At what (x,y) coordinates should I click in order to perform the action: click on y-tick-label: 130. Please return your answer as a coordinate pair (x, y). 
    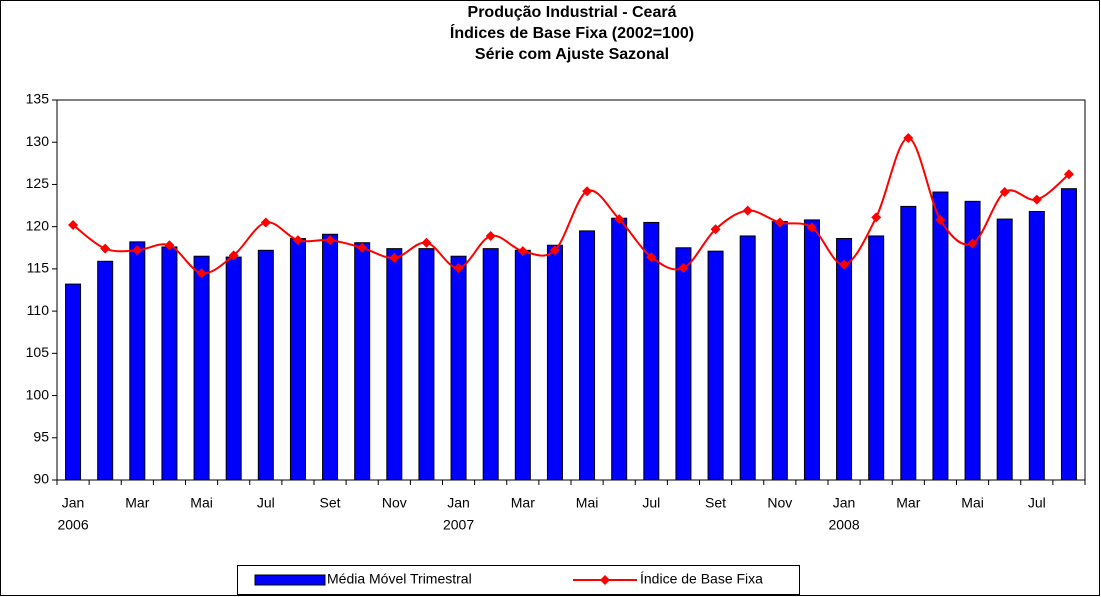
    Looking at the image, I should click on (38, 141).